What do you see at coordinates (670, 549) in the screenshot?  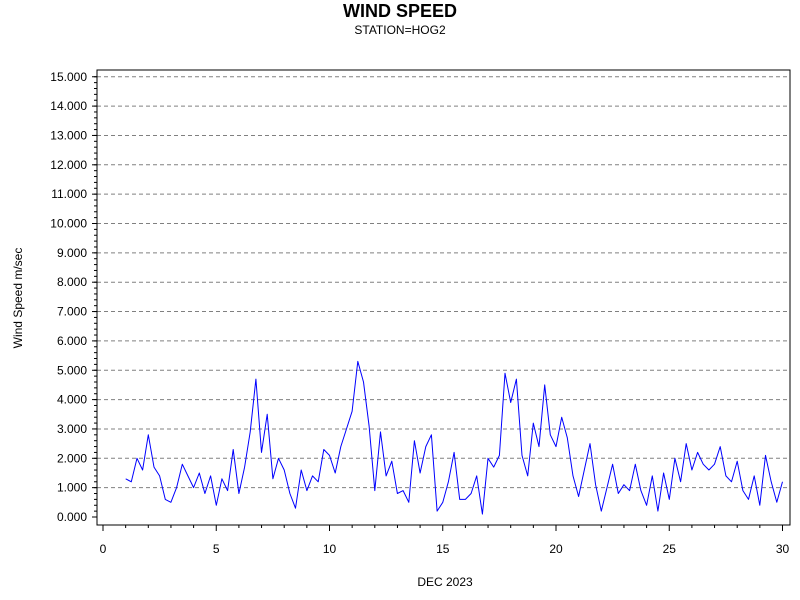 I see `x-tick-label: 25` at bounding box center [670, 549].